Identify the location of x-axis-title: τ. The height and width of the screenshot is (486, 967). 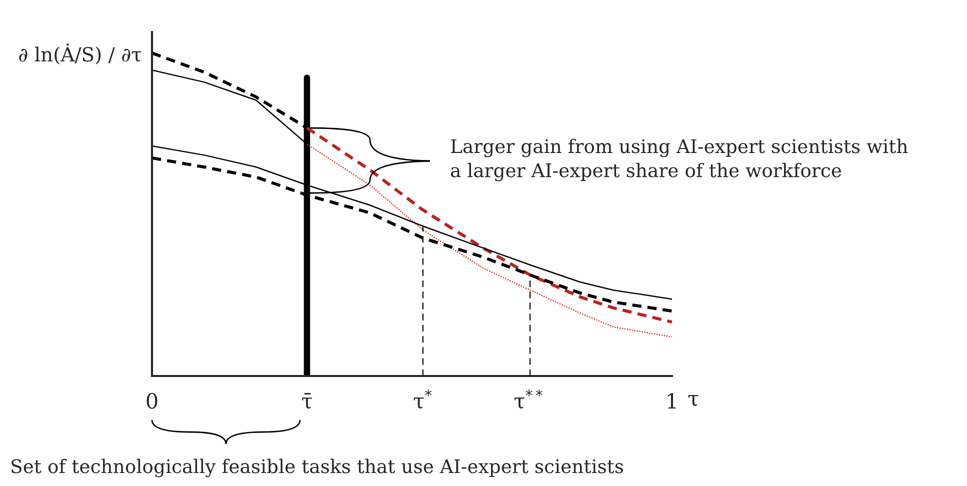
(693, 400).